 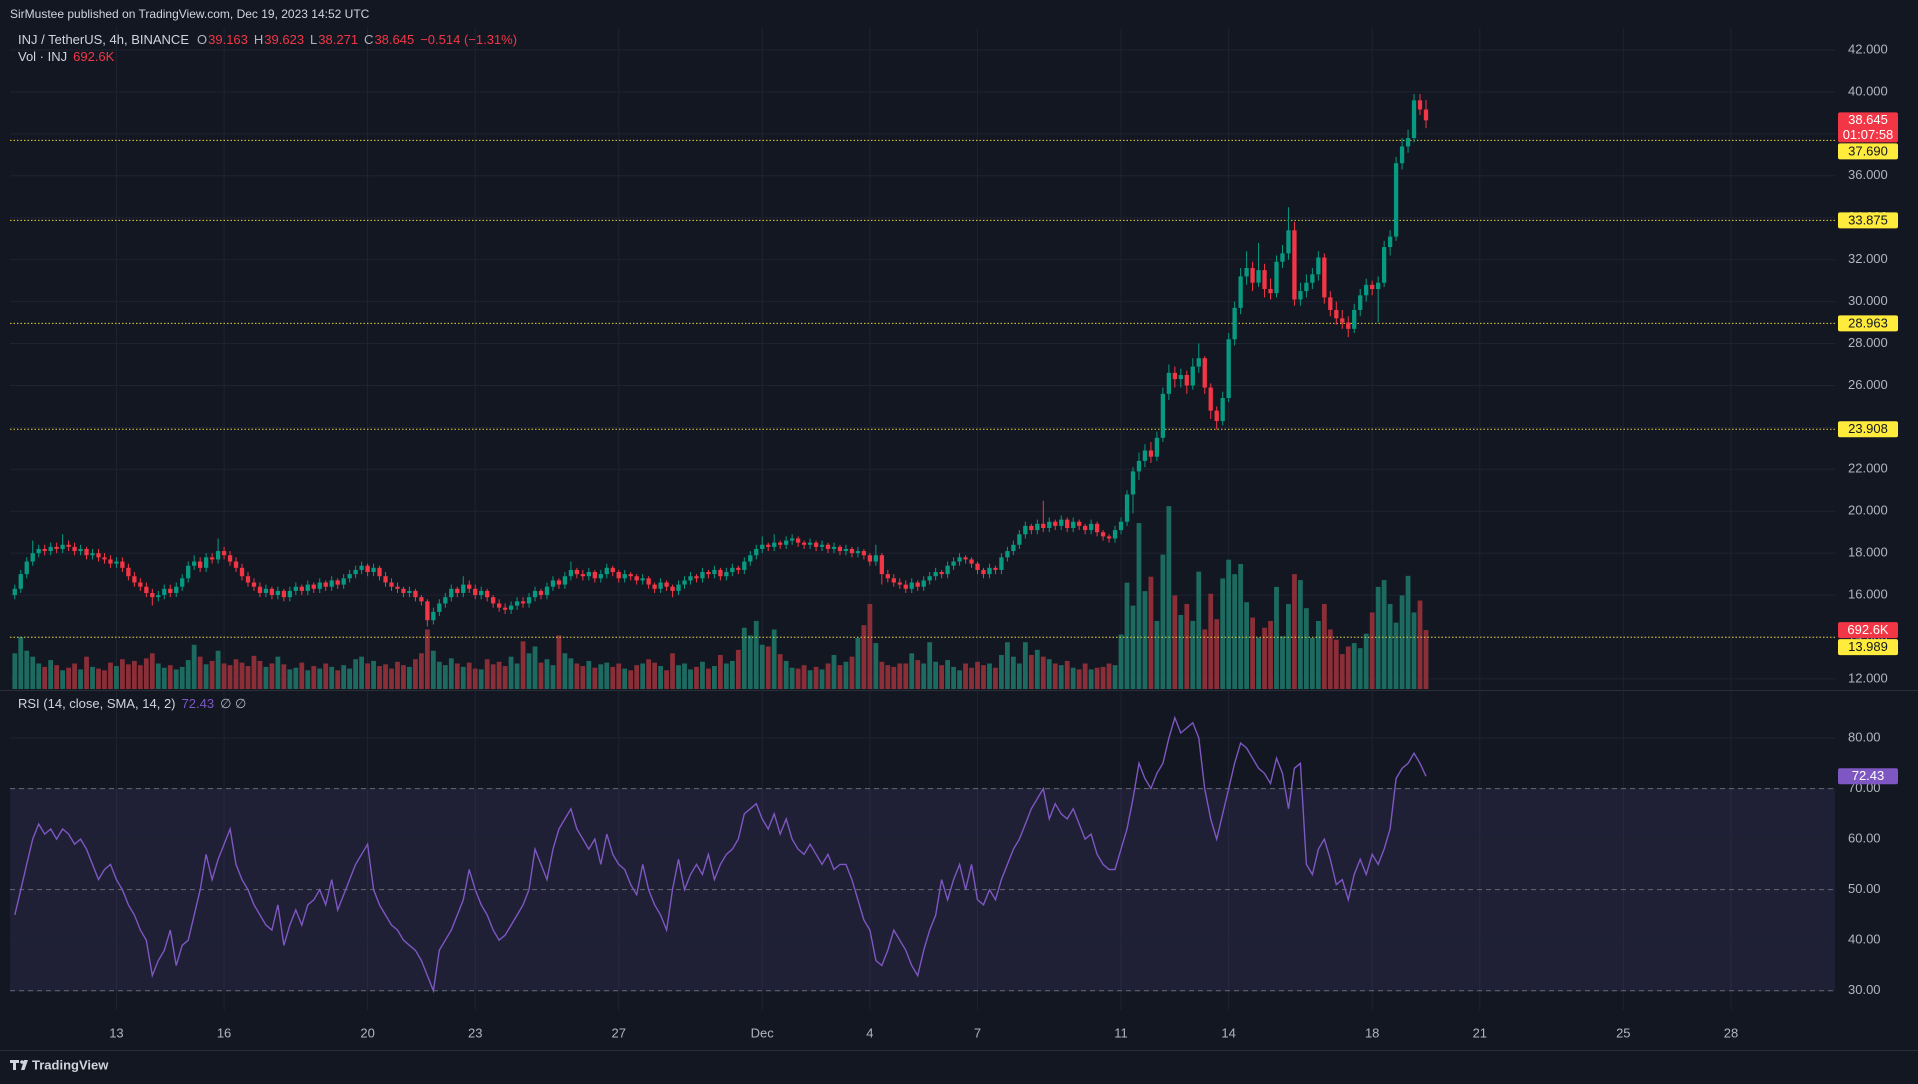 I want to click on y-tick-label: 32.000, so click(x=1868, y=258).